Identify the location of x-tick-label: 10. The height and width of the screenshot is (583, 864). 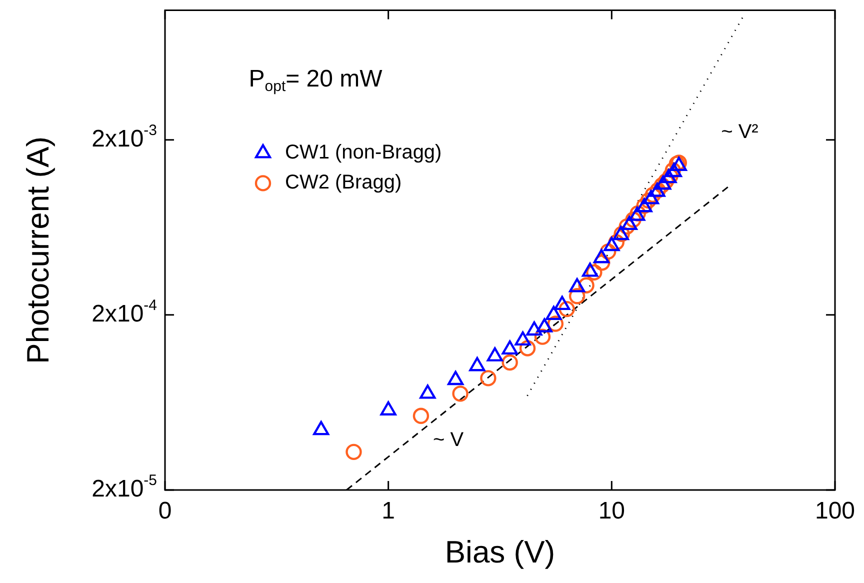
(612, 511).